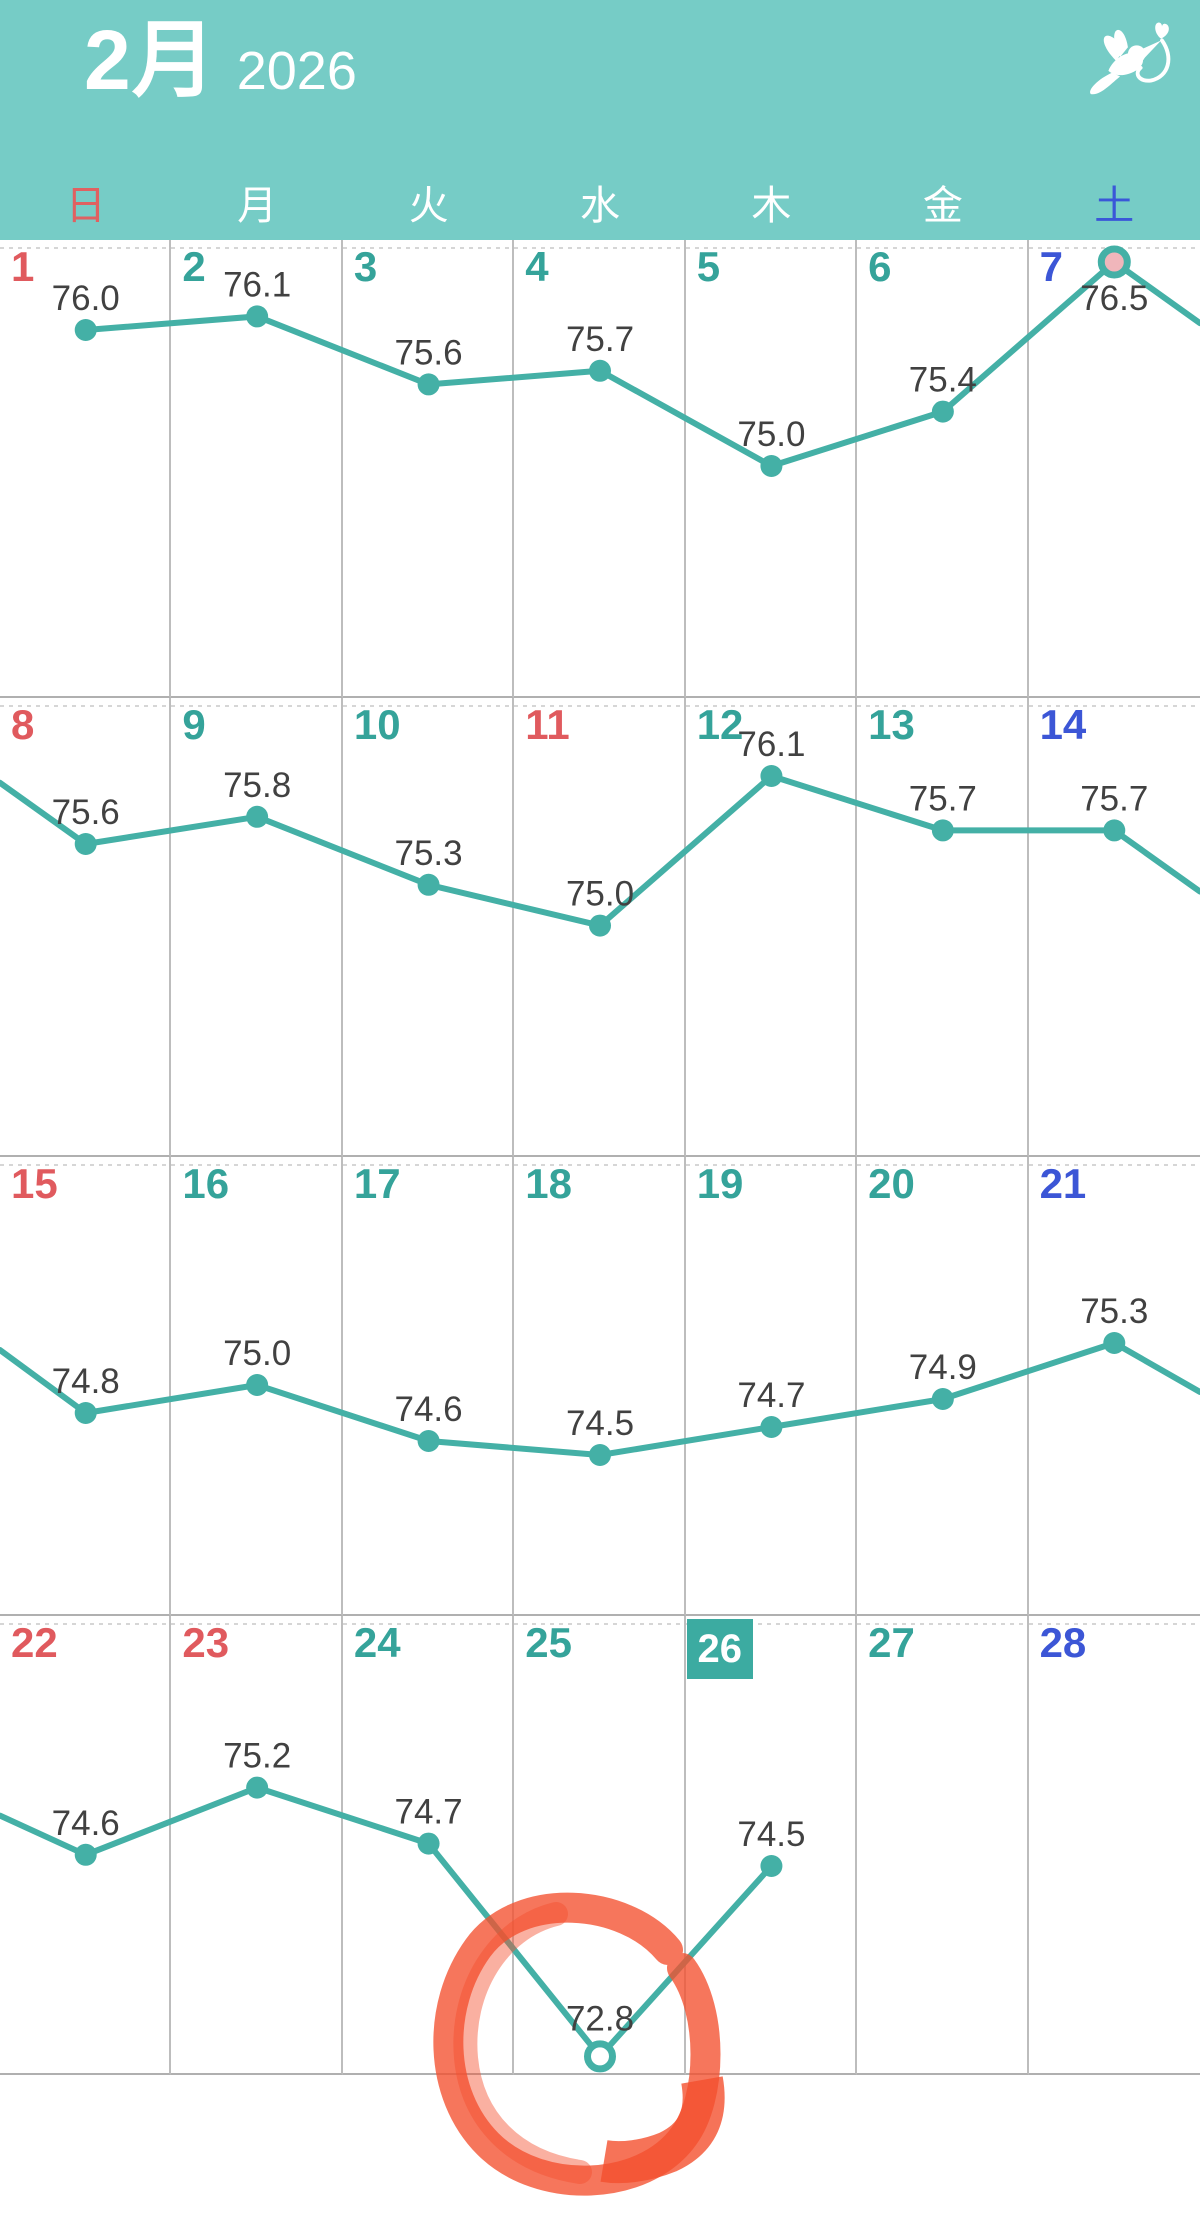  What do you see at coordinates (23, 266) in the screenshot?
I see `date-number: 1` at bounding box center [23, 266].